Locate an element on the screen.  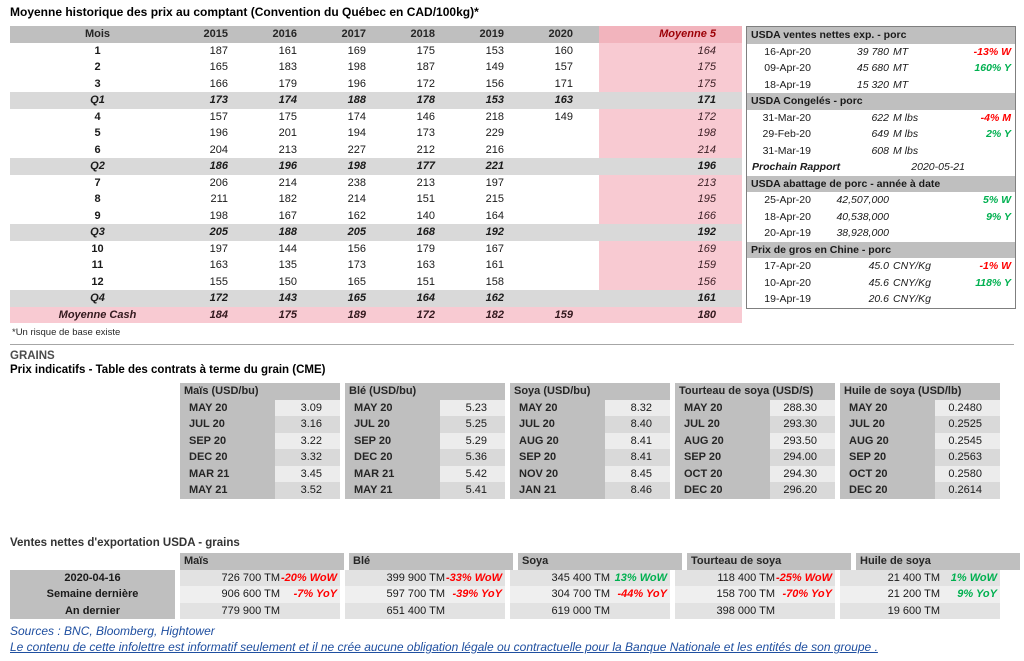
cme-contract-row: MAY 20 8.32 is located at coordinates (590, 407).